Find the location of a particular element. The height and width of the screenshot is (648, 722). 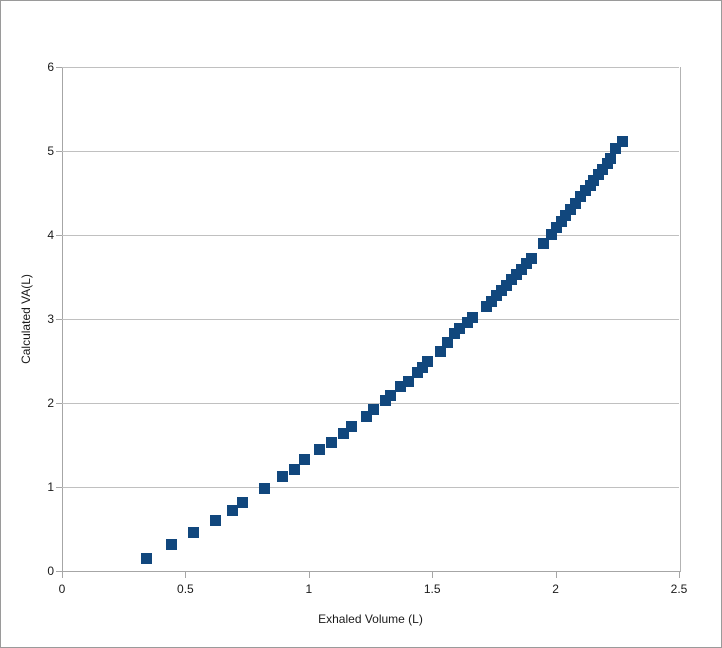

y-tick-label: 3 is located at coordinates (50, 319).